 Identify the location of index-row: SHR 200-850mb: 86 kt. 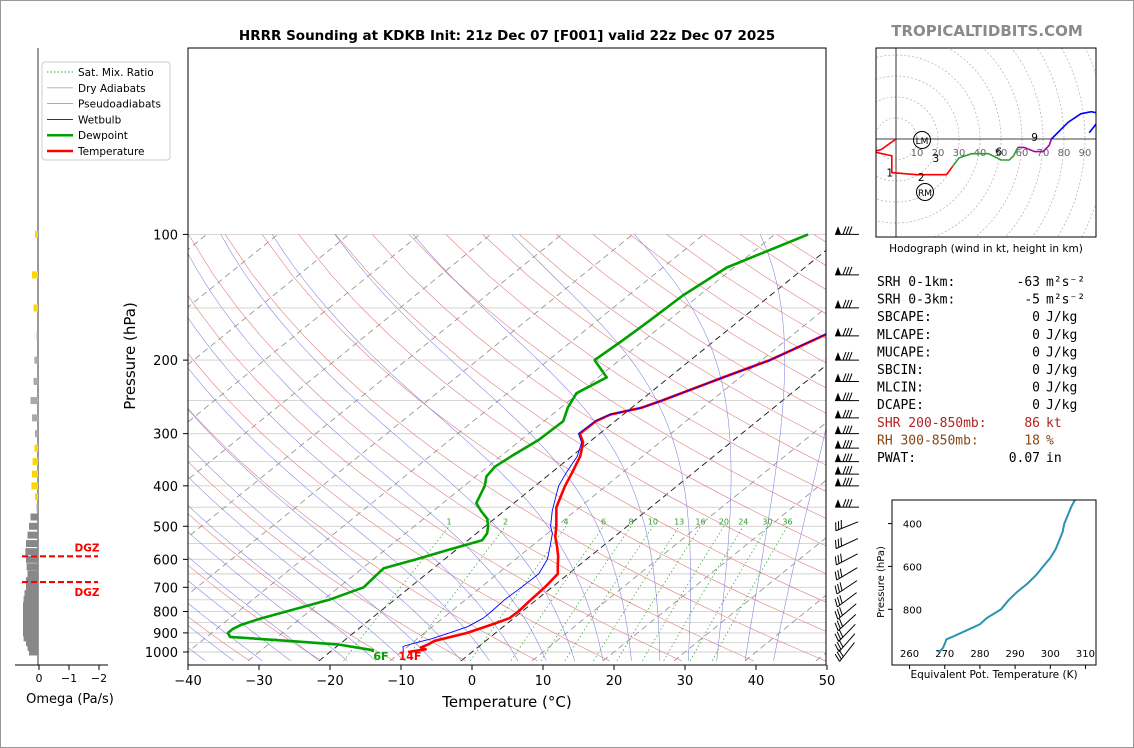
(969, 423).